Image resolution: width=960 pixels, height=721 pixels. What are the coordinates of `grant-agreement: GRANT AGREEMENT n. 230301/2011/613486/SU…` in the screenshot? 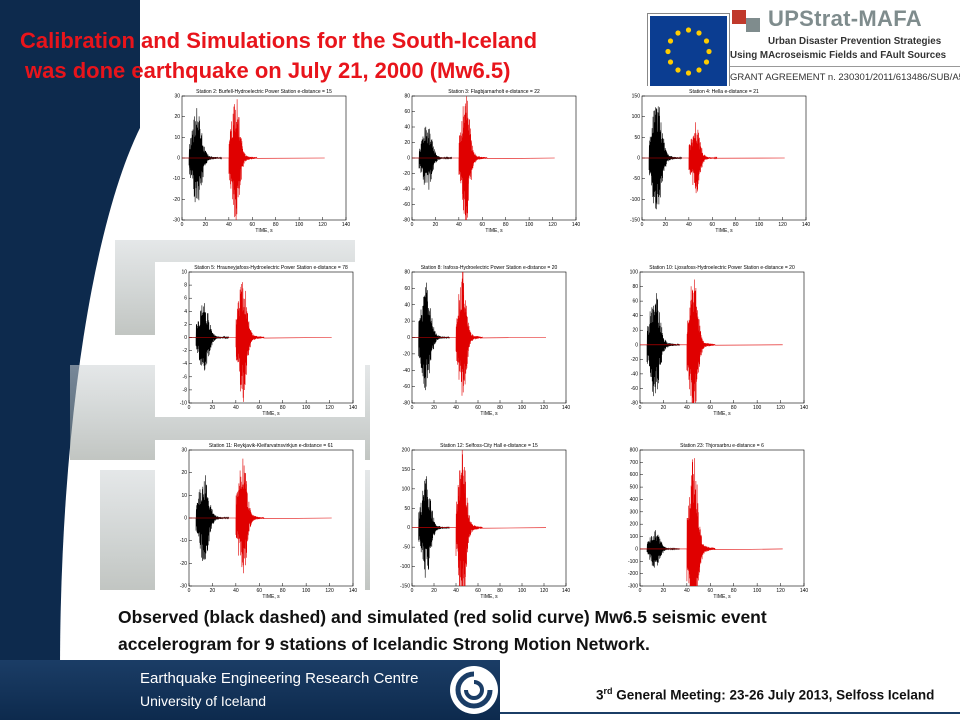 It's located at (845, 77).